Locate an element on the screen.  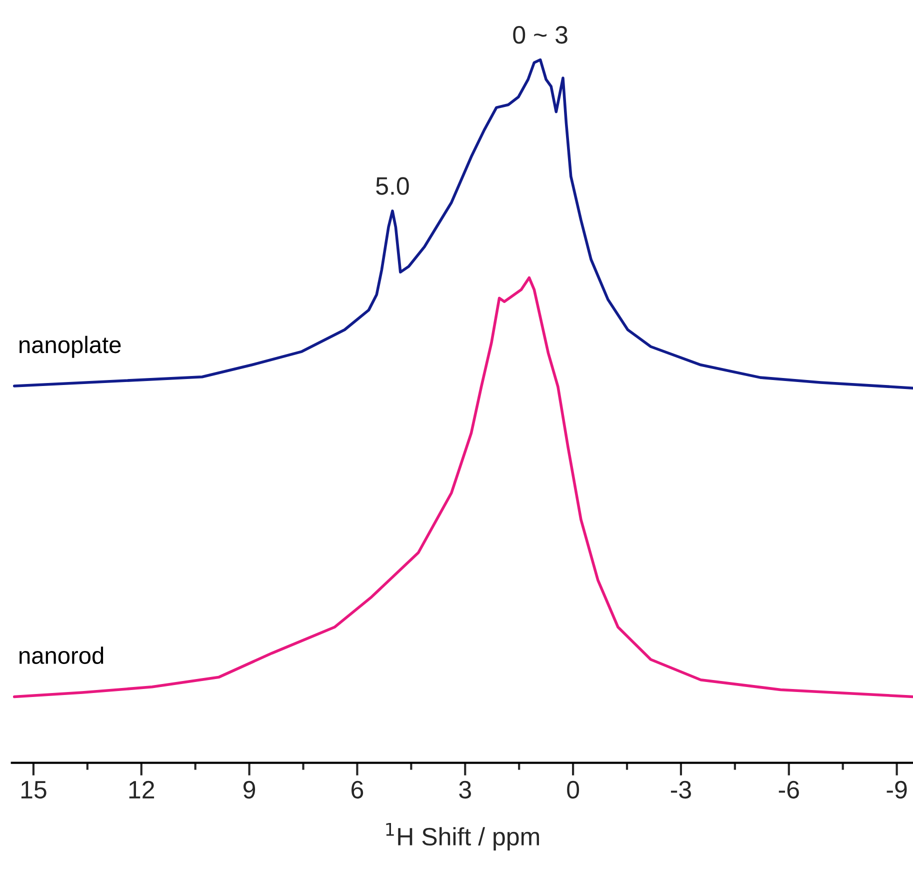
x-tick-label: -9 is located at coordinates (896, 789).